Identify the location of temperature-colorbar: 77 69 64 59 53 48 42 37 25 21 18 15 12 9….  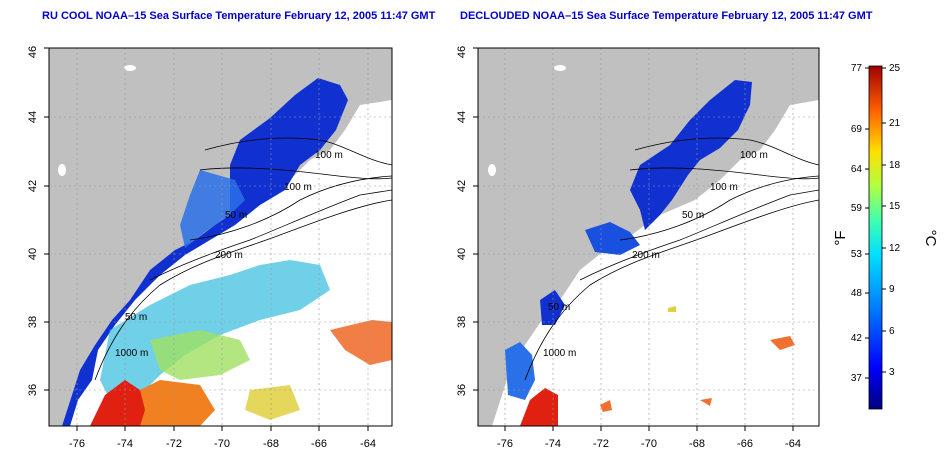
(885, 236).